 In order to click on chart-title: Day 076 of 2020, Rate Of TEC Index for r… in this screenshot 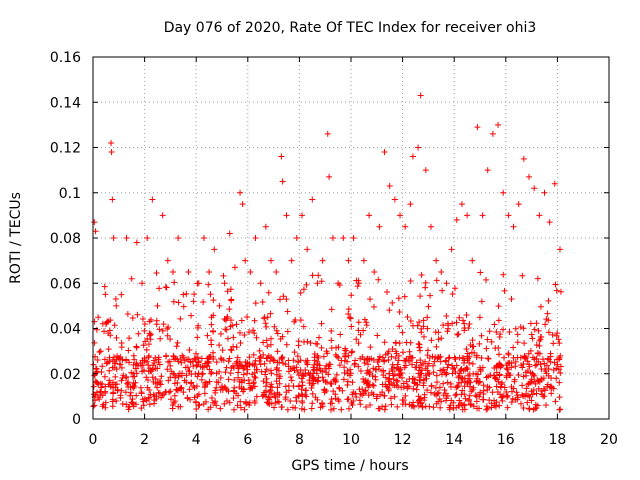, I will do `click(350, 28)`.